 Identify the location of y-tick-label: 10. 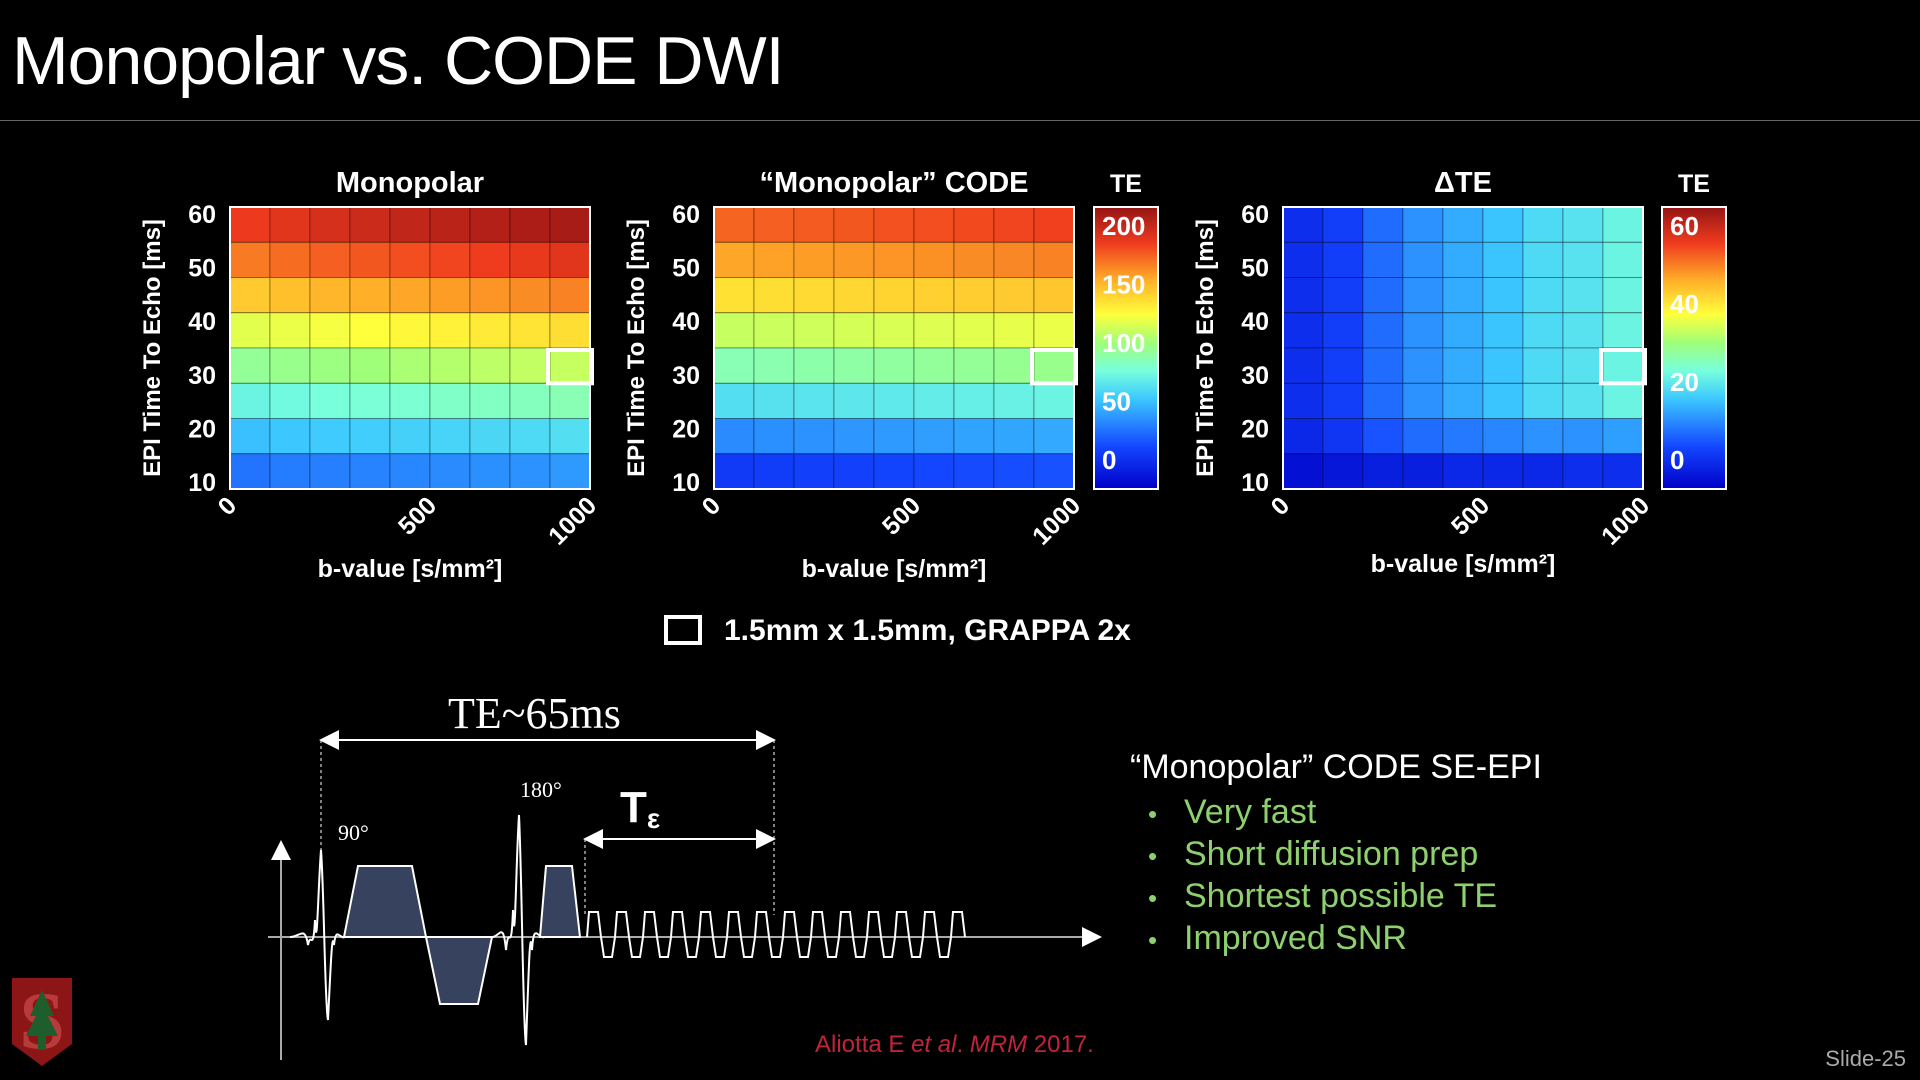
(1255, 483).